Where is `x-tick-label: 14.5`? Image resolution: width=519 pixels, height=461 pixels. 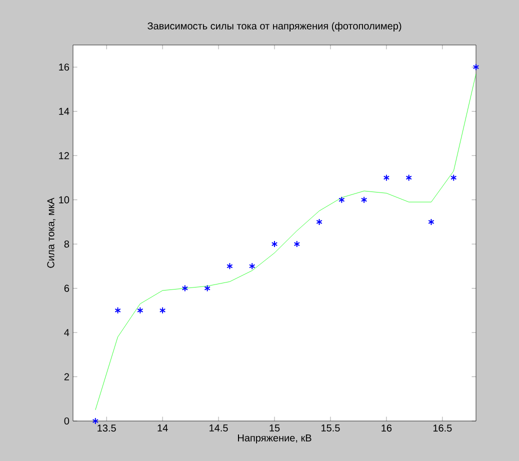
x-tick-label: 14.5 is located at coordinates (219, 428).